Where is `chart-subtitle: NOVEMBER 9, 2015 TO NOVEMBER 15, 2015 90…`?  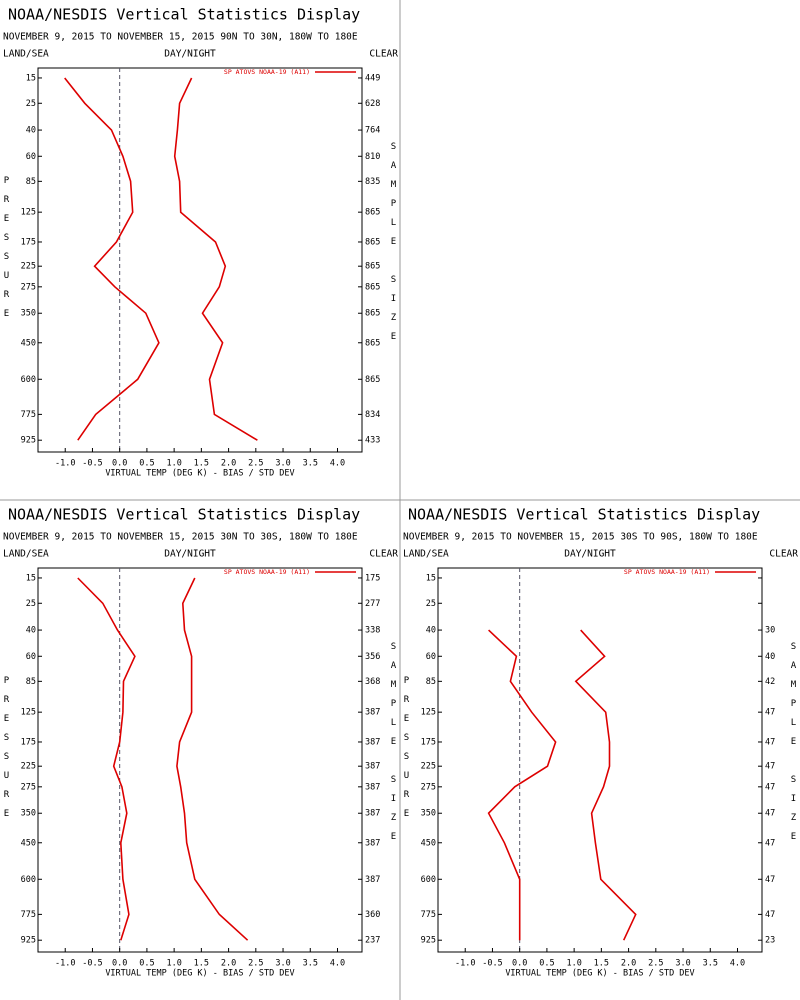
chart-subtitle: NOVEMBER 9, 2015 TO NOVEMBER 15, 2015 90… is located at coordinates (180, 37).